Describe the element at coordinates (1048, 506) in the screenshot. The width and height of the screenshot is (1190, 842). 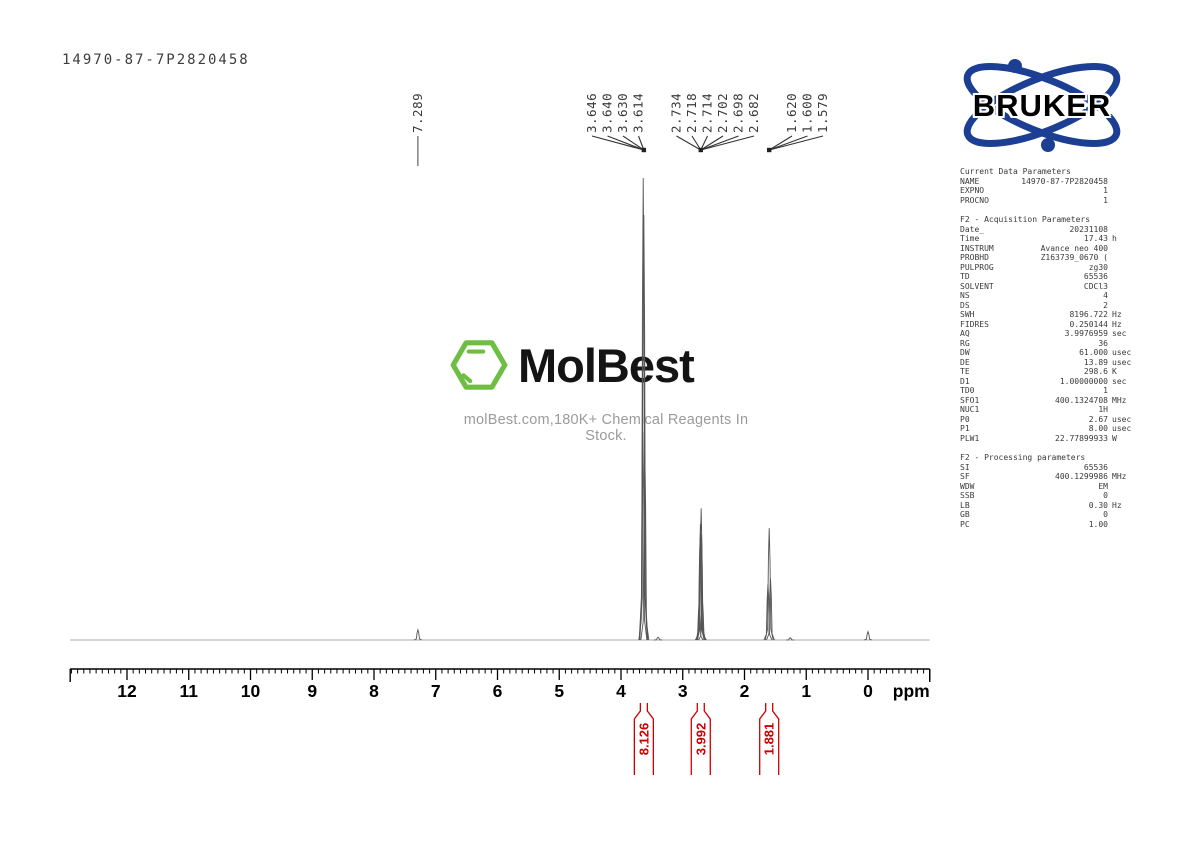
I see `param-row: LB 0.30 Hz` at that location.